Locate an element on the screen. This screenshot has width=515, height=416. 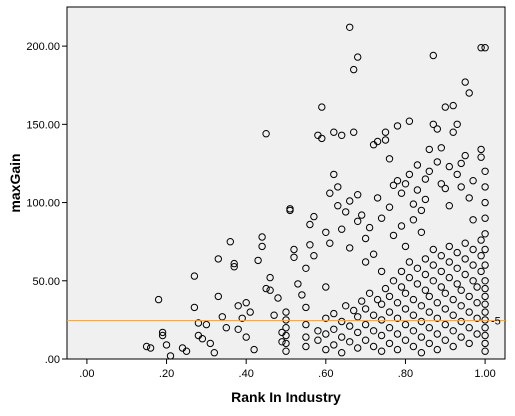
x-tick-label: .60 is located at coordinates (325, 374).